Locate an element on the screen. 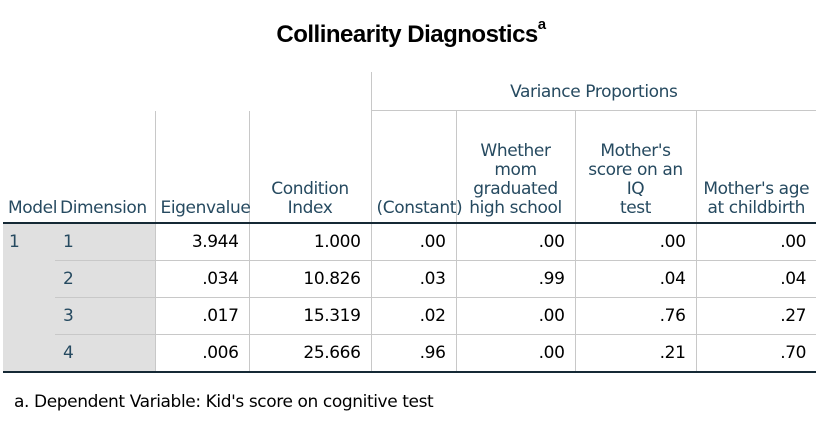 The height and width of the screenshot is (424, 822). condition-index-cell: 25.666 is located at coordinates (309, 353).